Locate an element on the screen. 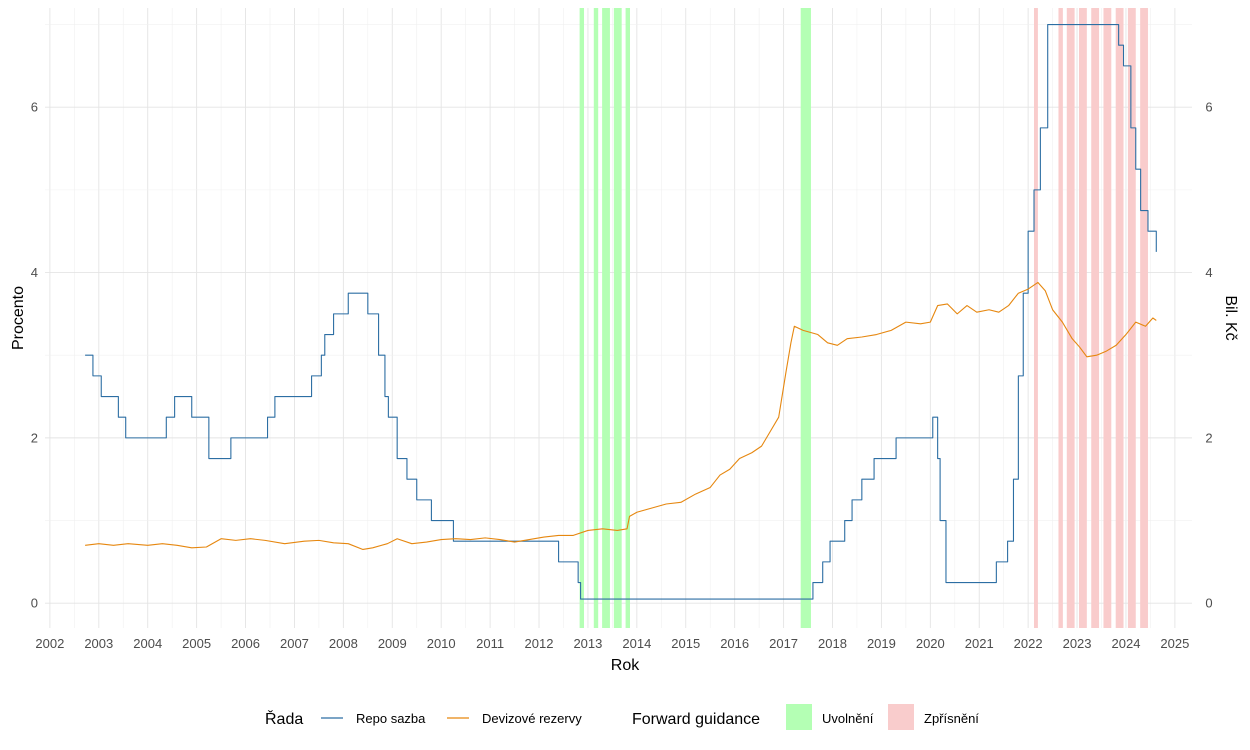 The image size is (1250, 750). y-tick-label-left: 4 is located at coordinates (34, 272).